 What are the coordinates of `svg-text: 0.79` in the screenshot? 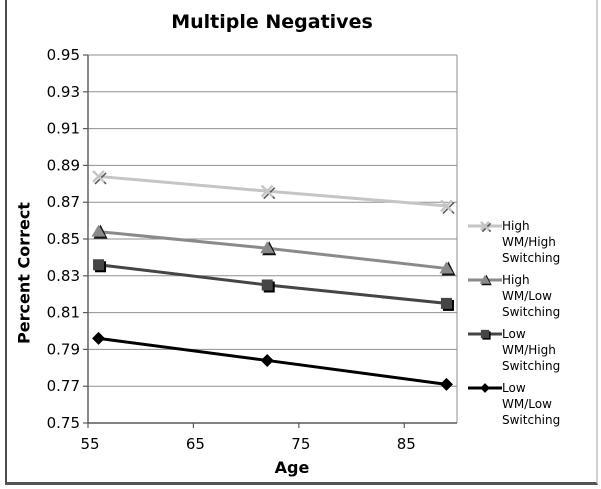 It's located at (63, 349).